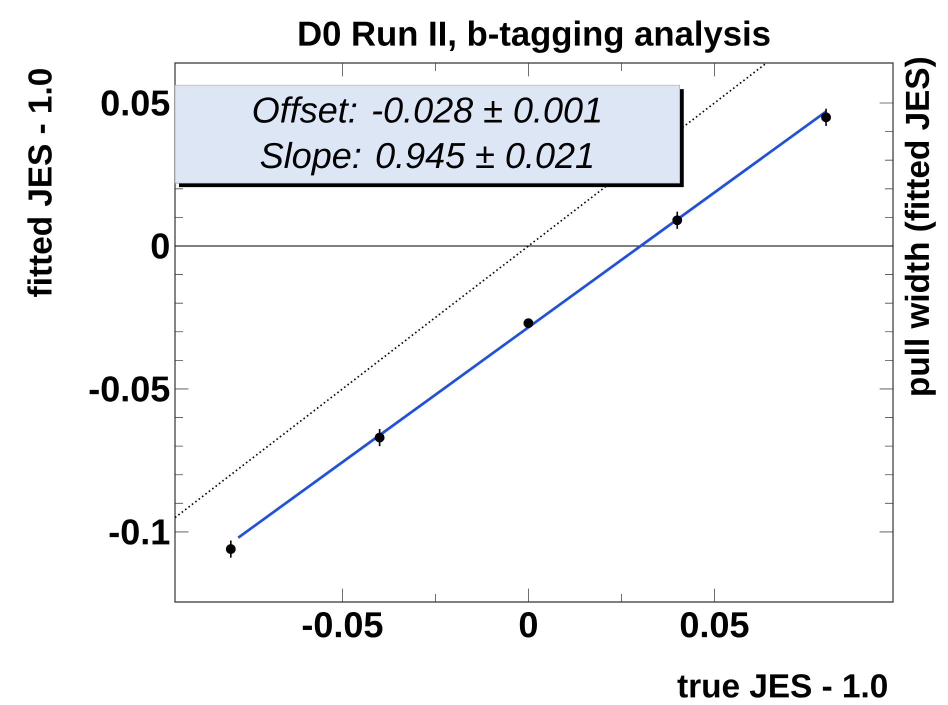 Image resolution: width=948 pixels, height=705 pixels. Describe the element at coordinates (528, 625) in the screenshot. I see `x-tick-label: 0` at that location.